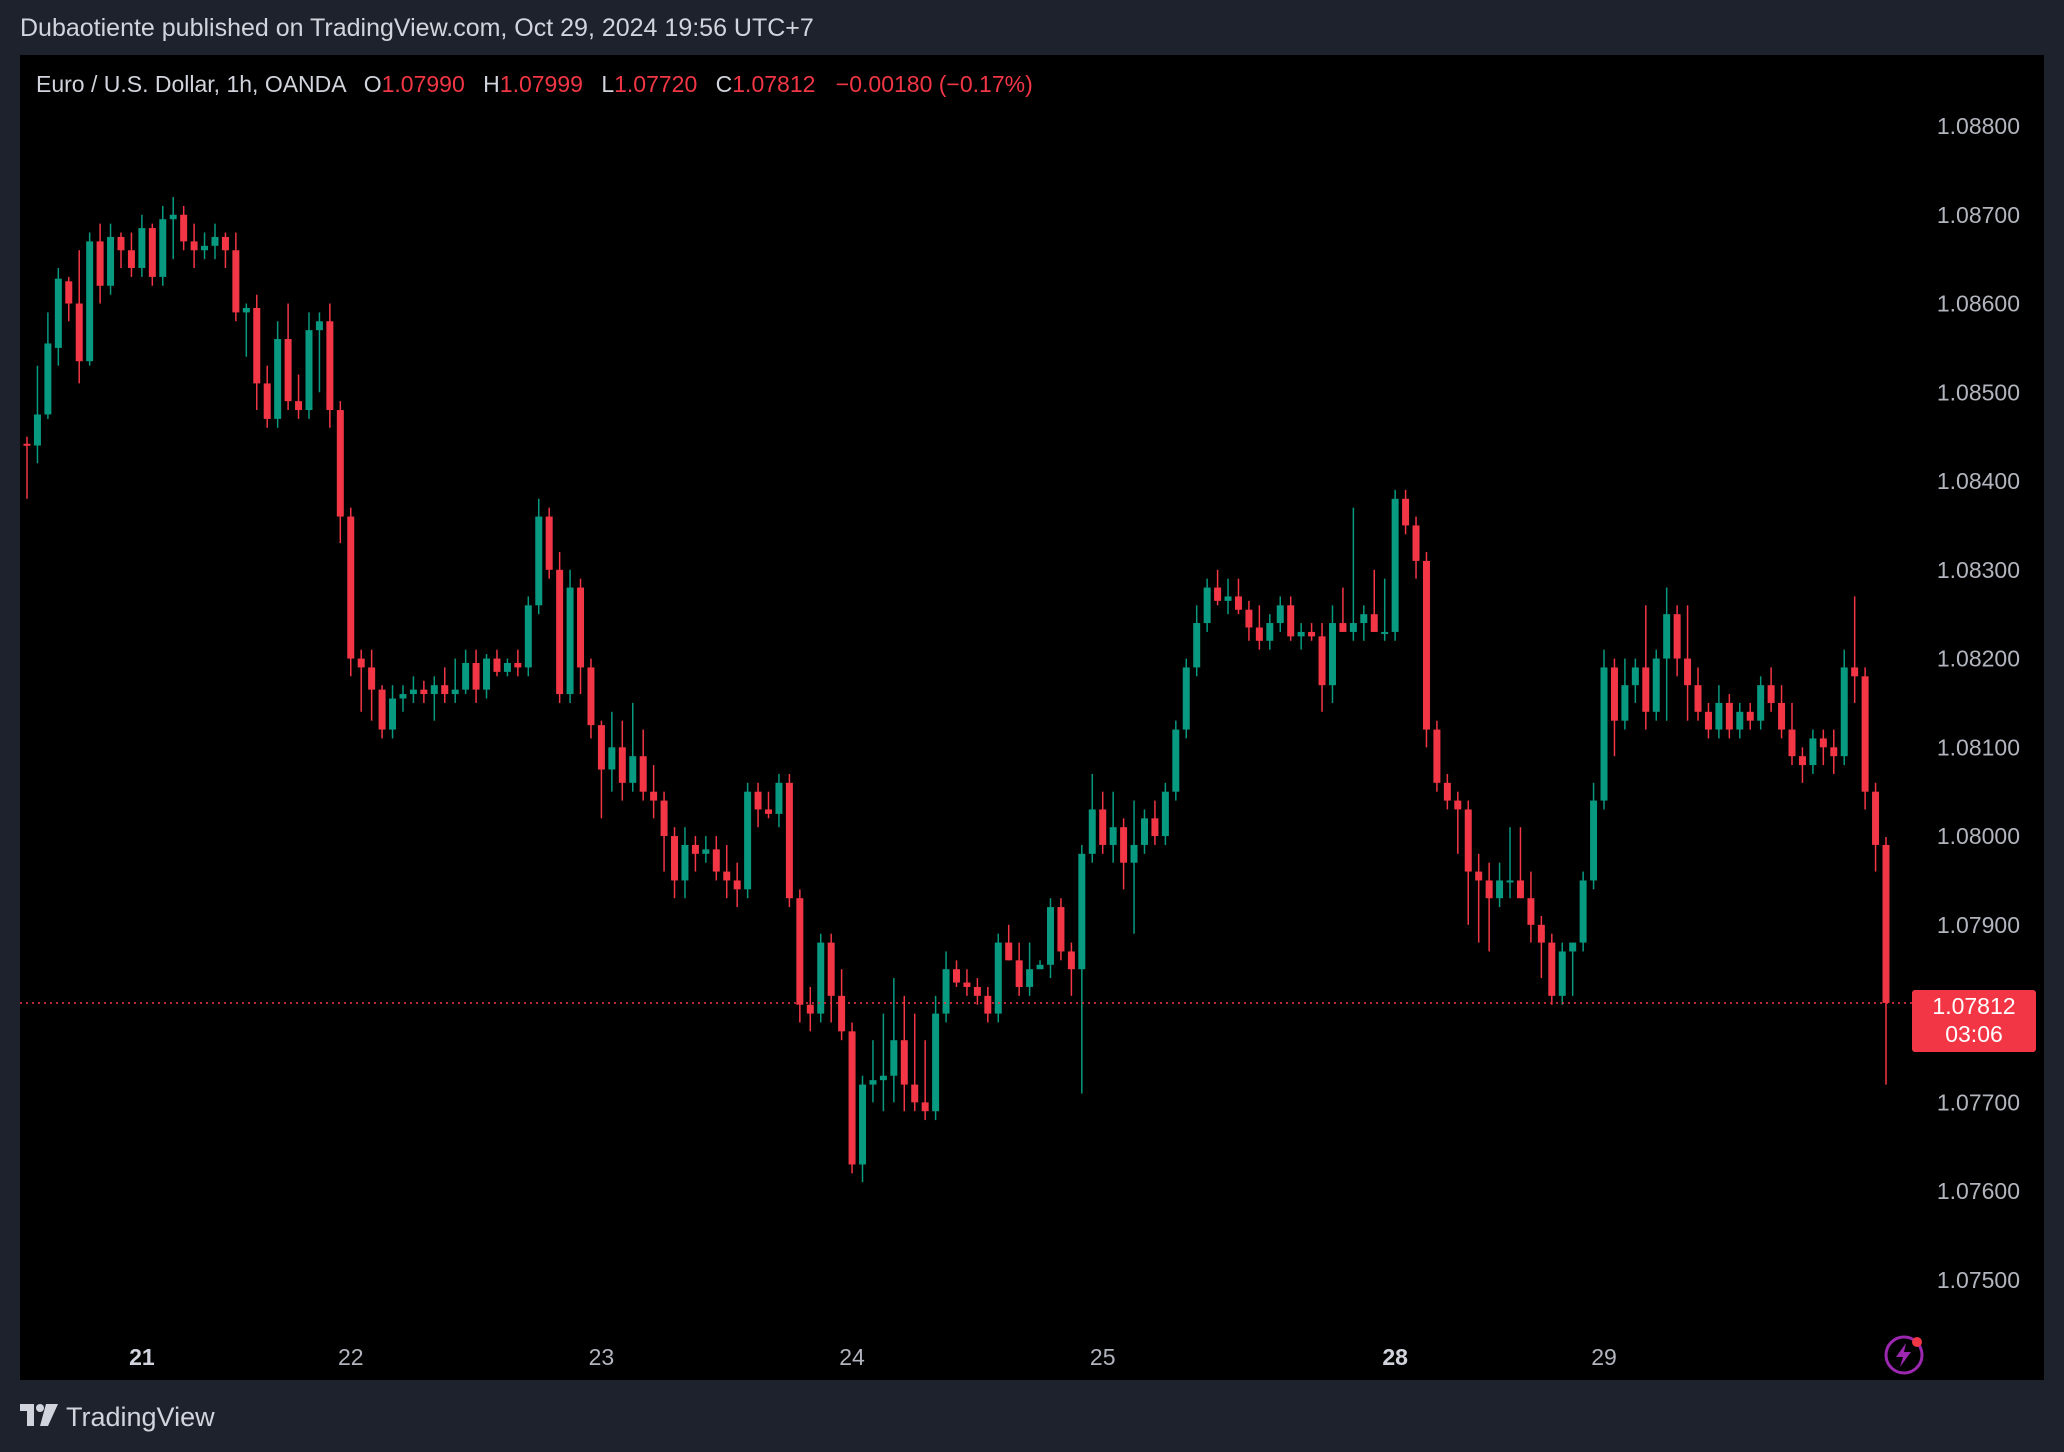 This screenshot has height=1452, width=2064. Describe the element at coordinates (1978, 1280) in the screenshot. I see `y-axis-tick-label: 1.07500` at that location.